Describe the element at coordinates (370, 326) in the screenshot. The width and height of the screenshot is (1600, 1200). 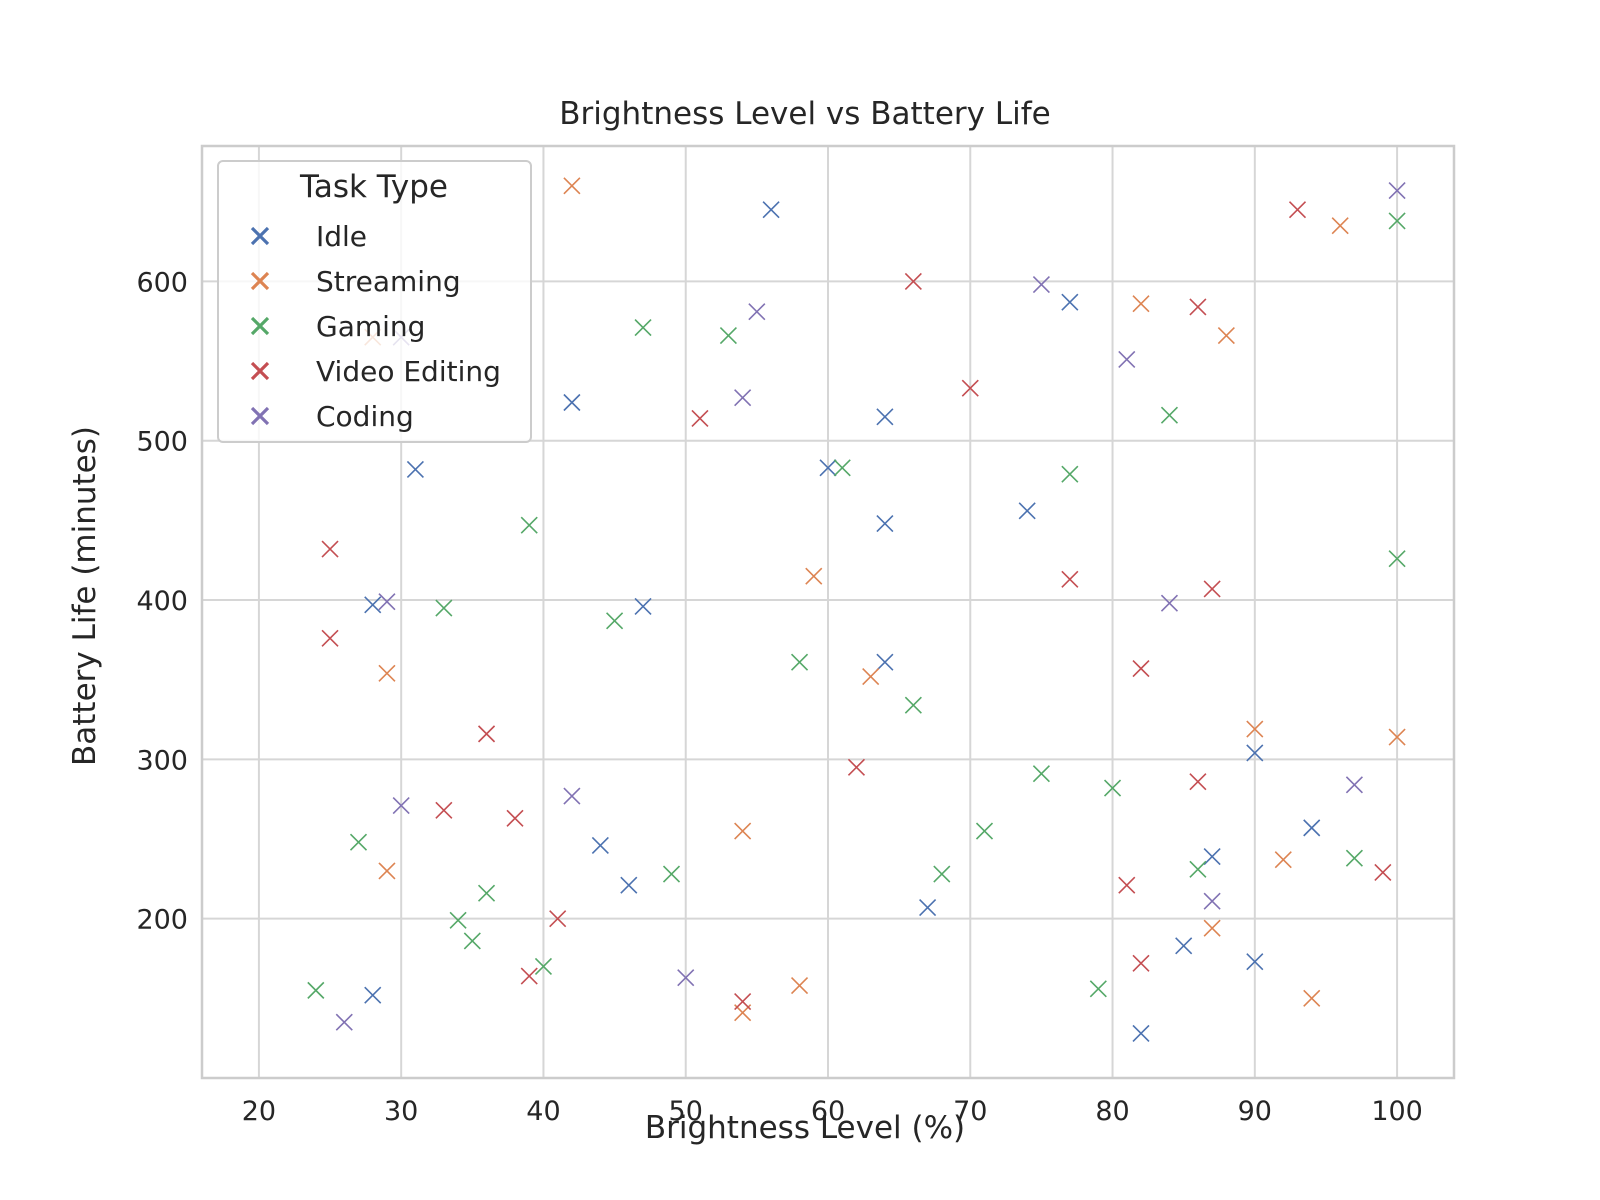
I see `legend-label: Gaming` at that location.